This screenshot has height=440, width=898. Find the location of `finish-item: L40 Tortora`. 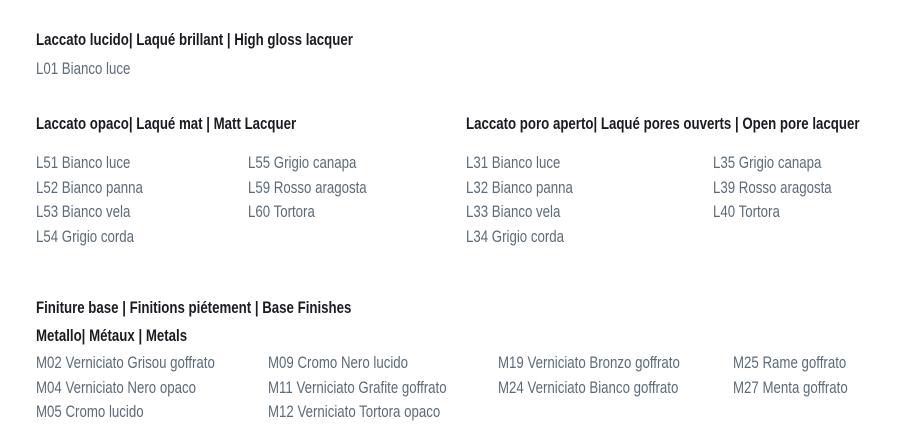

finish-item: L40 Tortora is located at coordinates (746, 211).